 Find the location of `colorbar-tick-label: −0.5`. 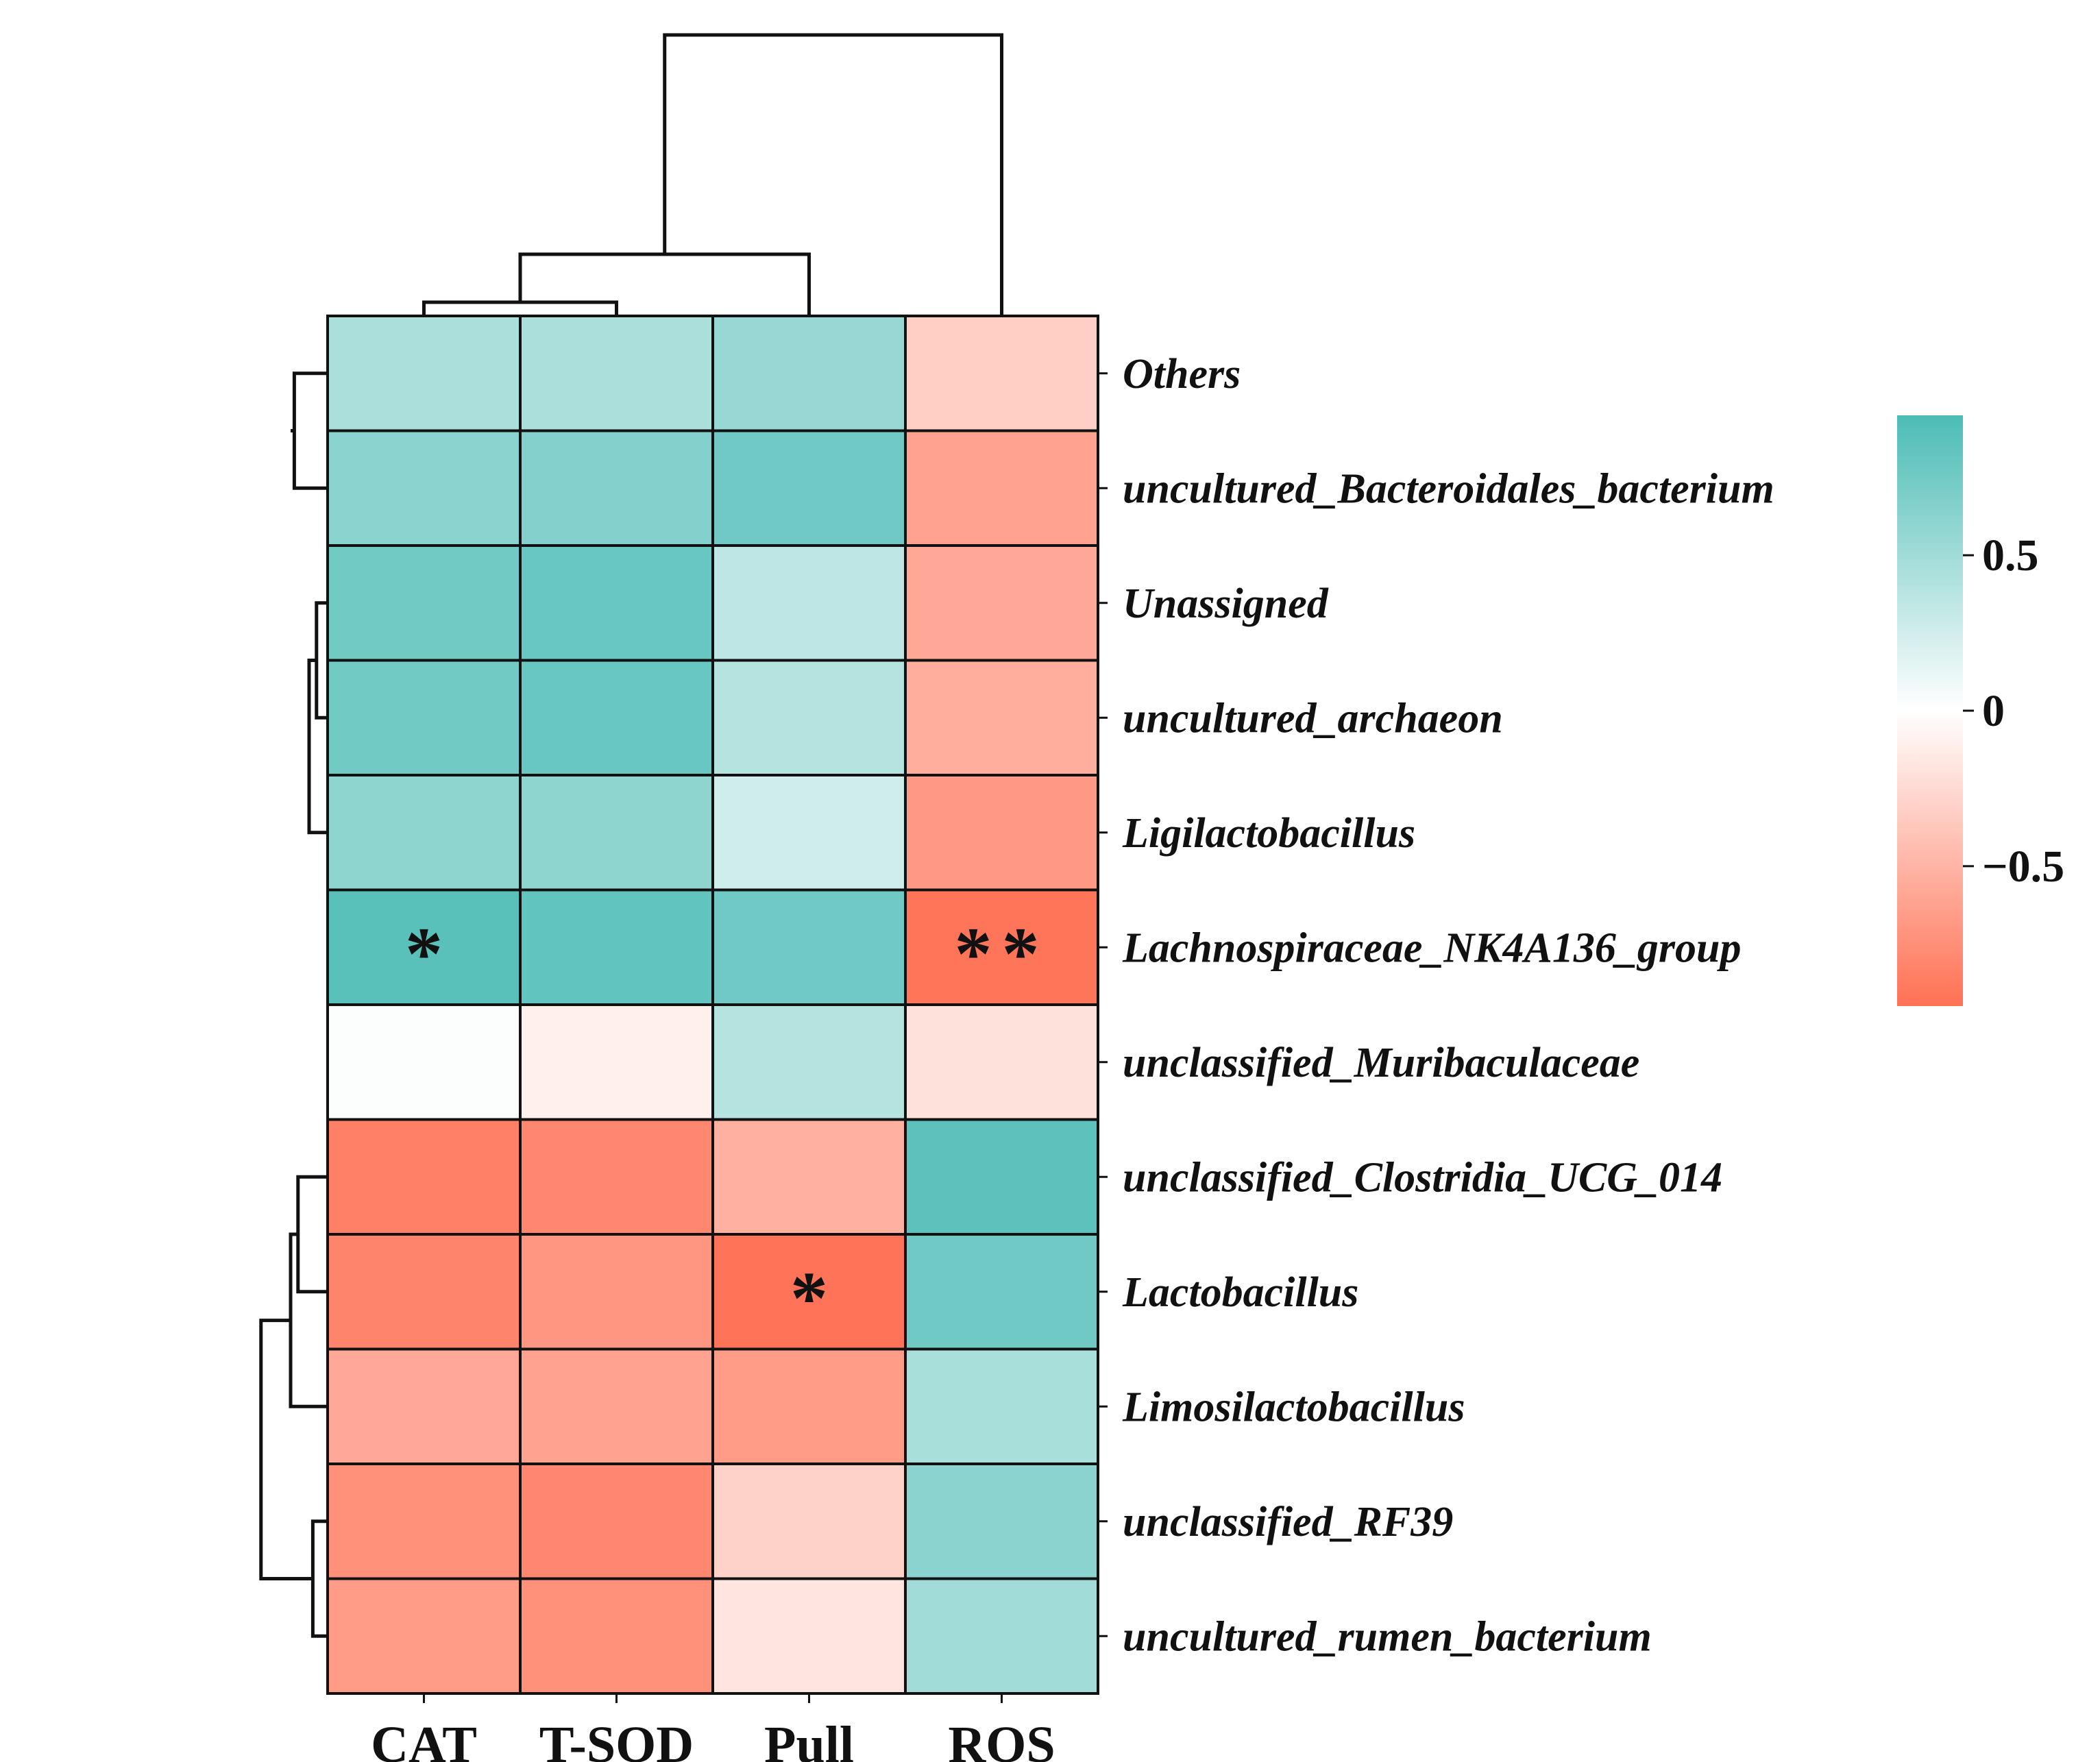

colorbar-tick-label: −0.5 is located at coordinates (2023, 867).